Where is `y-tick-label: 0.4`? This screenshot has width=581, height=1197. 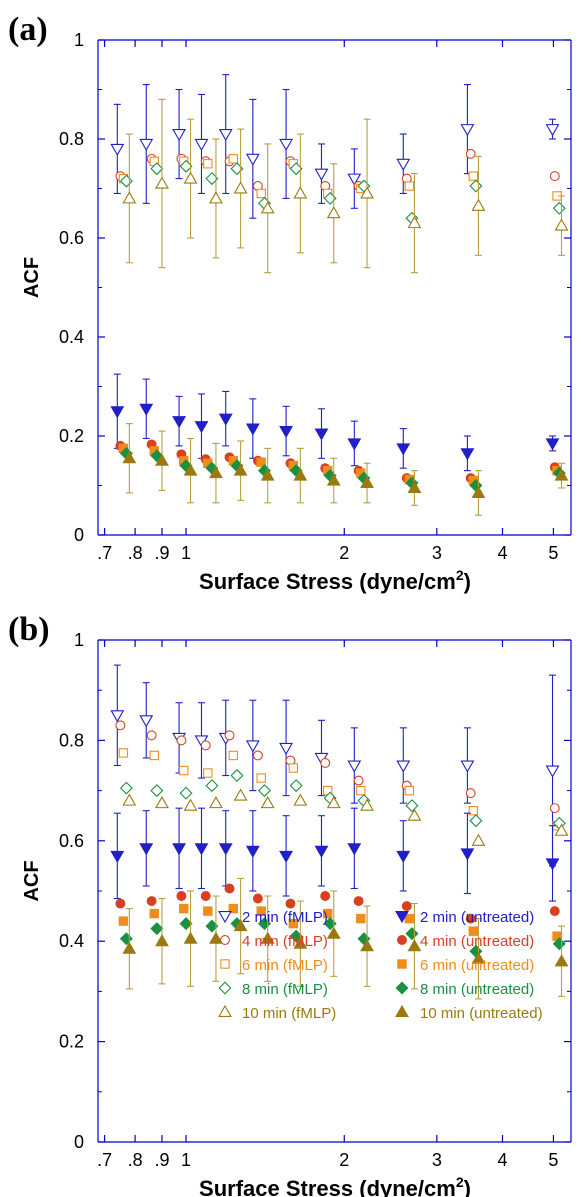 y-tick-label: 0.4 is located at coordinates (71, 337).